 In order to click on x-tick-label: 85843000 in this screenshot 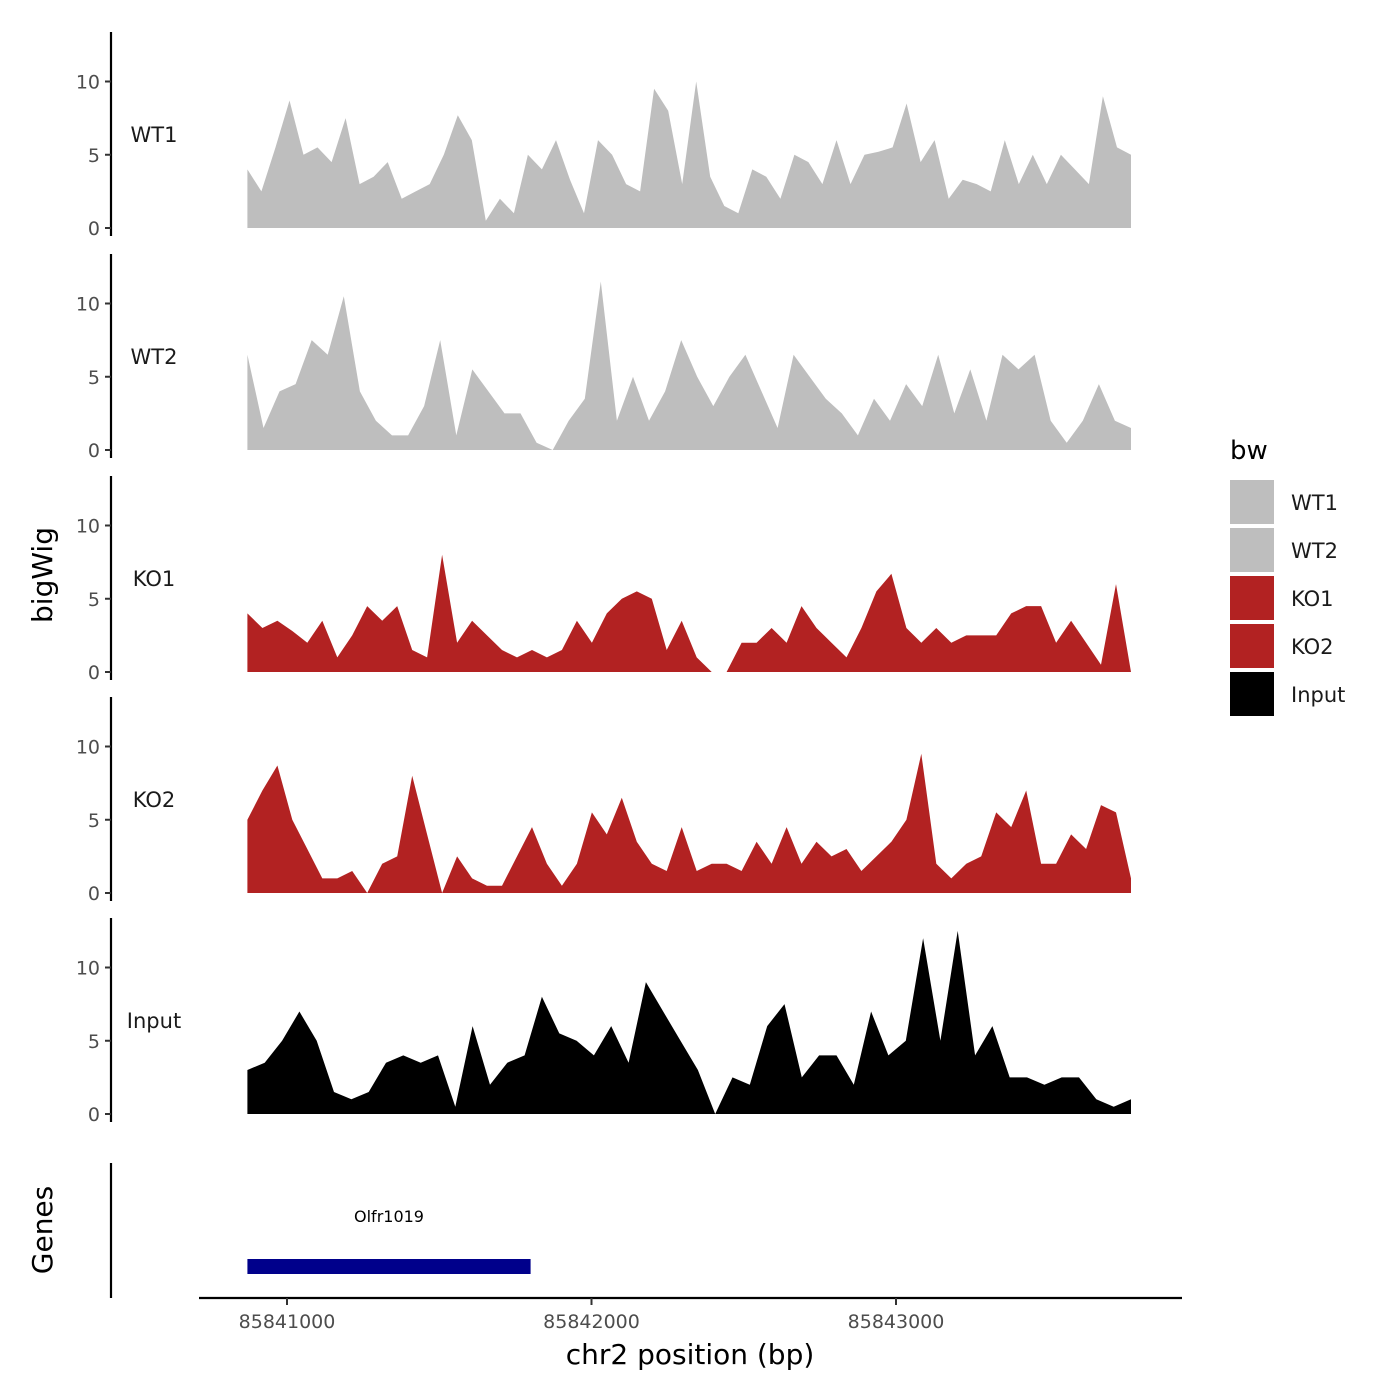, I will do `click(896, 1322)`.